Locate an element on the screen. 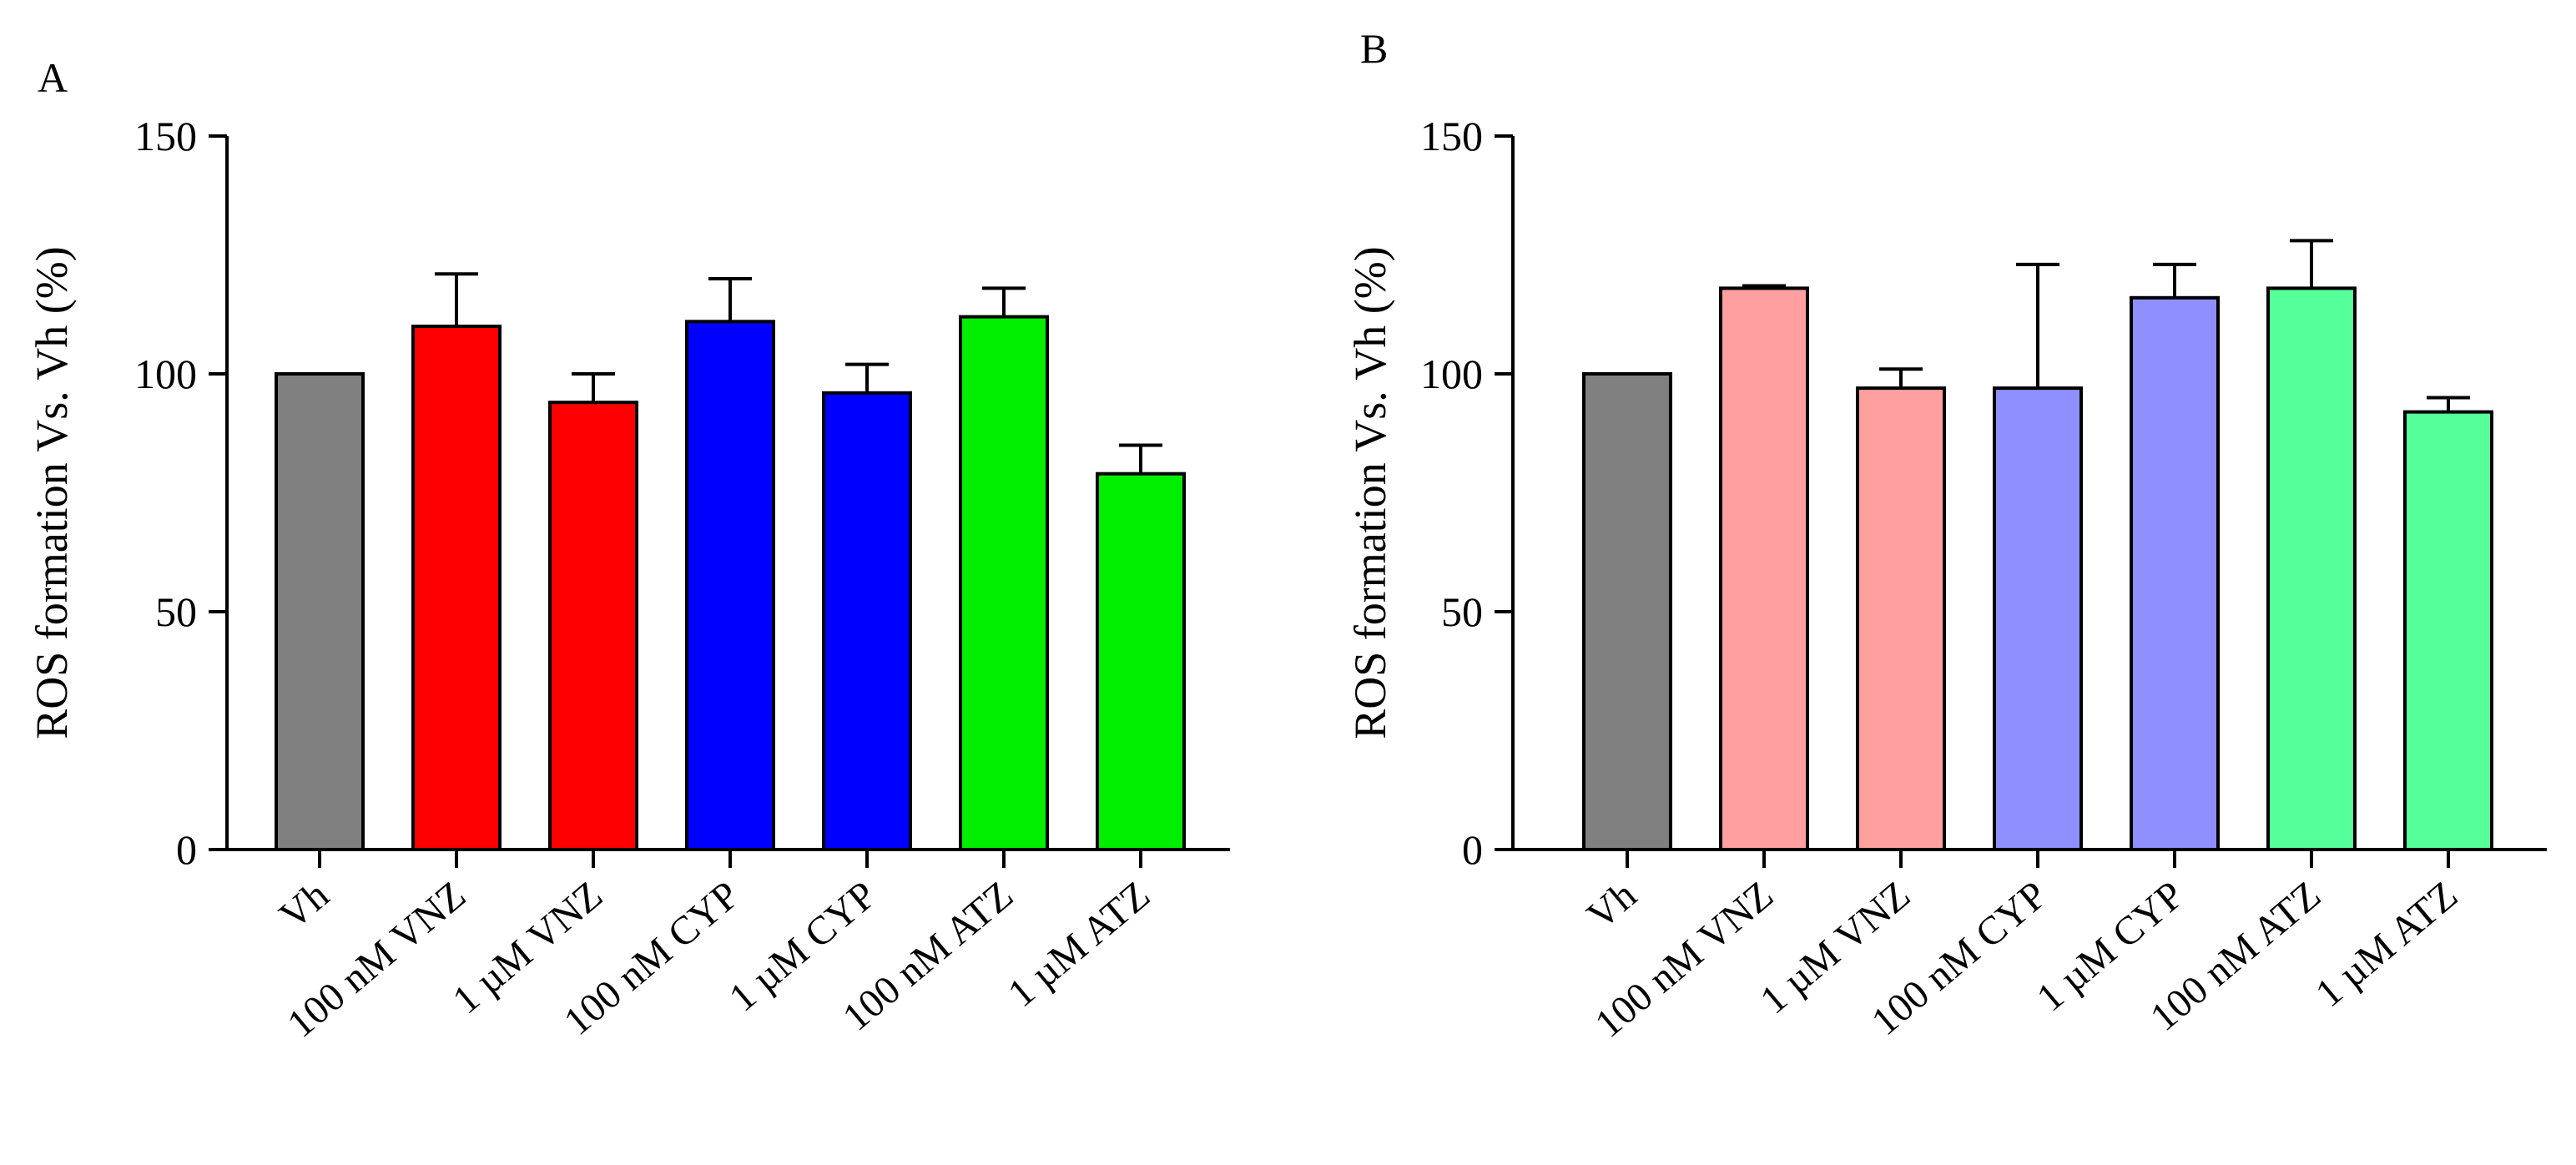 The image size is (2576, 1165). panel-label: A is located at coordinates (53, 78).